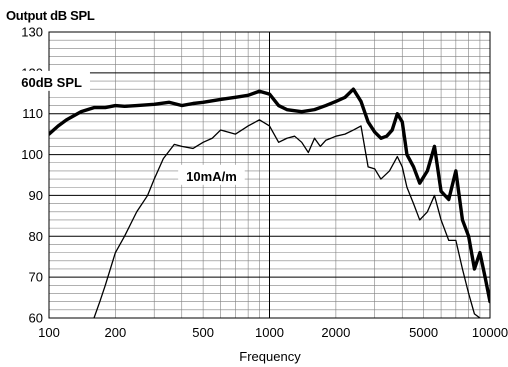 The image size is (508, 367). I want to click on x-tick-label: 500, so click(203, 332).